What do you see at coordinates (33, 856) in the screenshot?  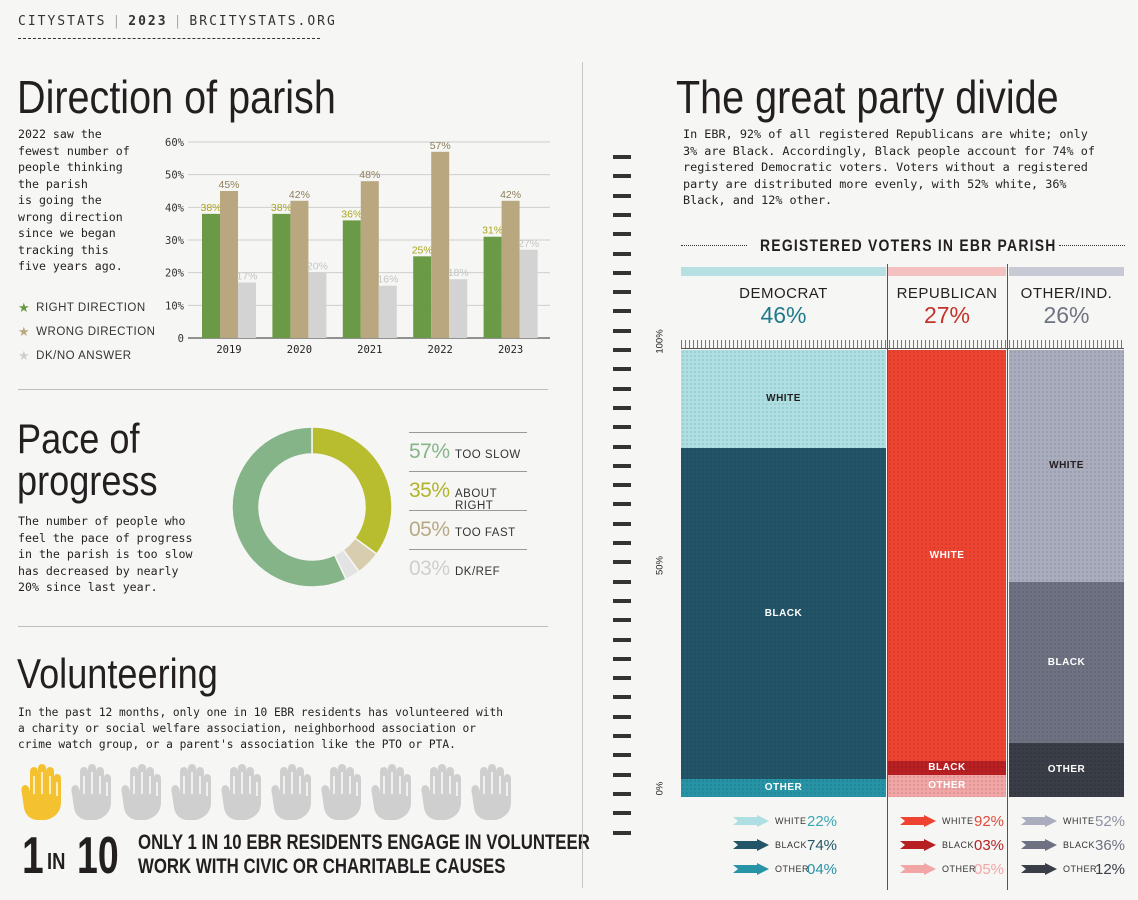 I see `stat-one: 1` at bounding box center [33, 856].